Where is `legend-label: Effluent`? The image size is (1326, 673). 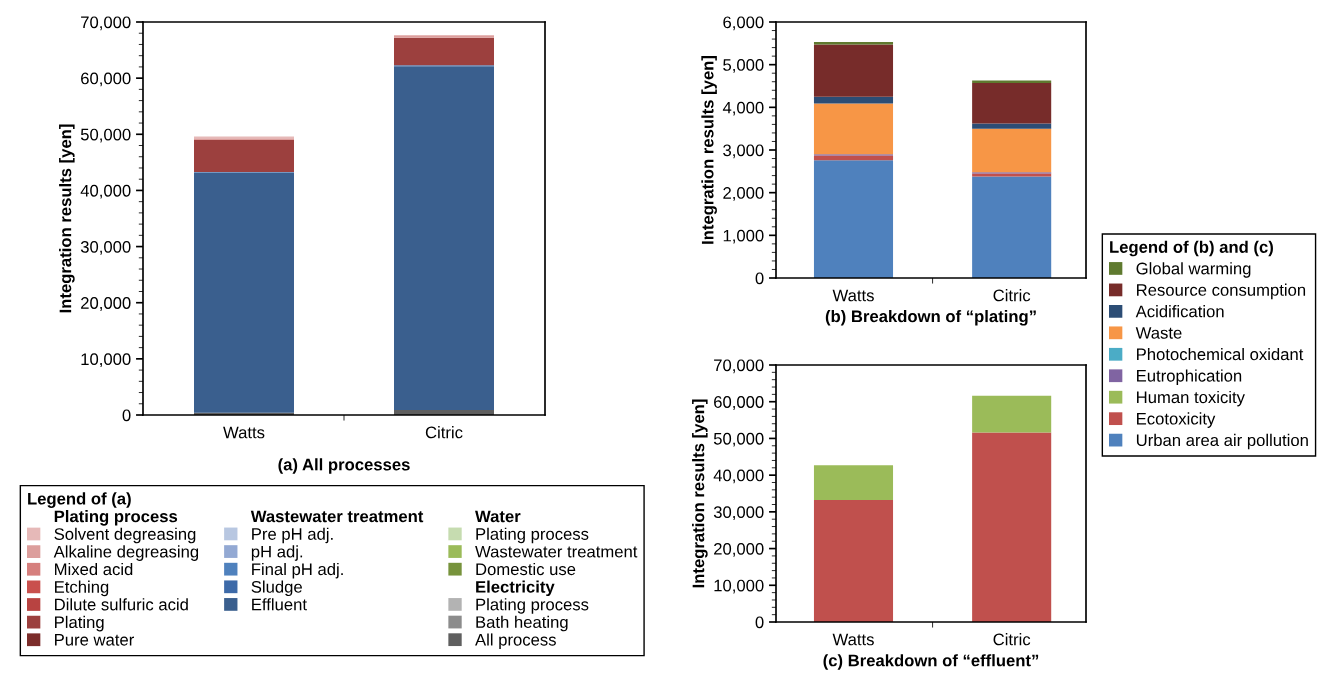 legend-label: Effluent is located at coordinates (279, 604).